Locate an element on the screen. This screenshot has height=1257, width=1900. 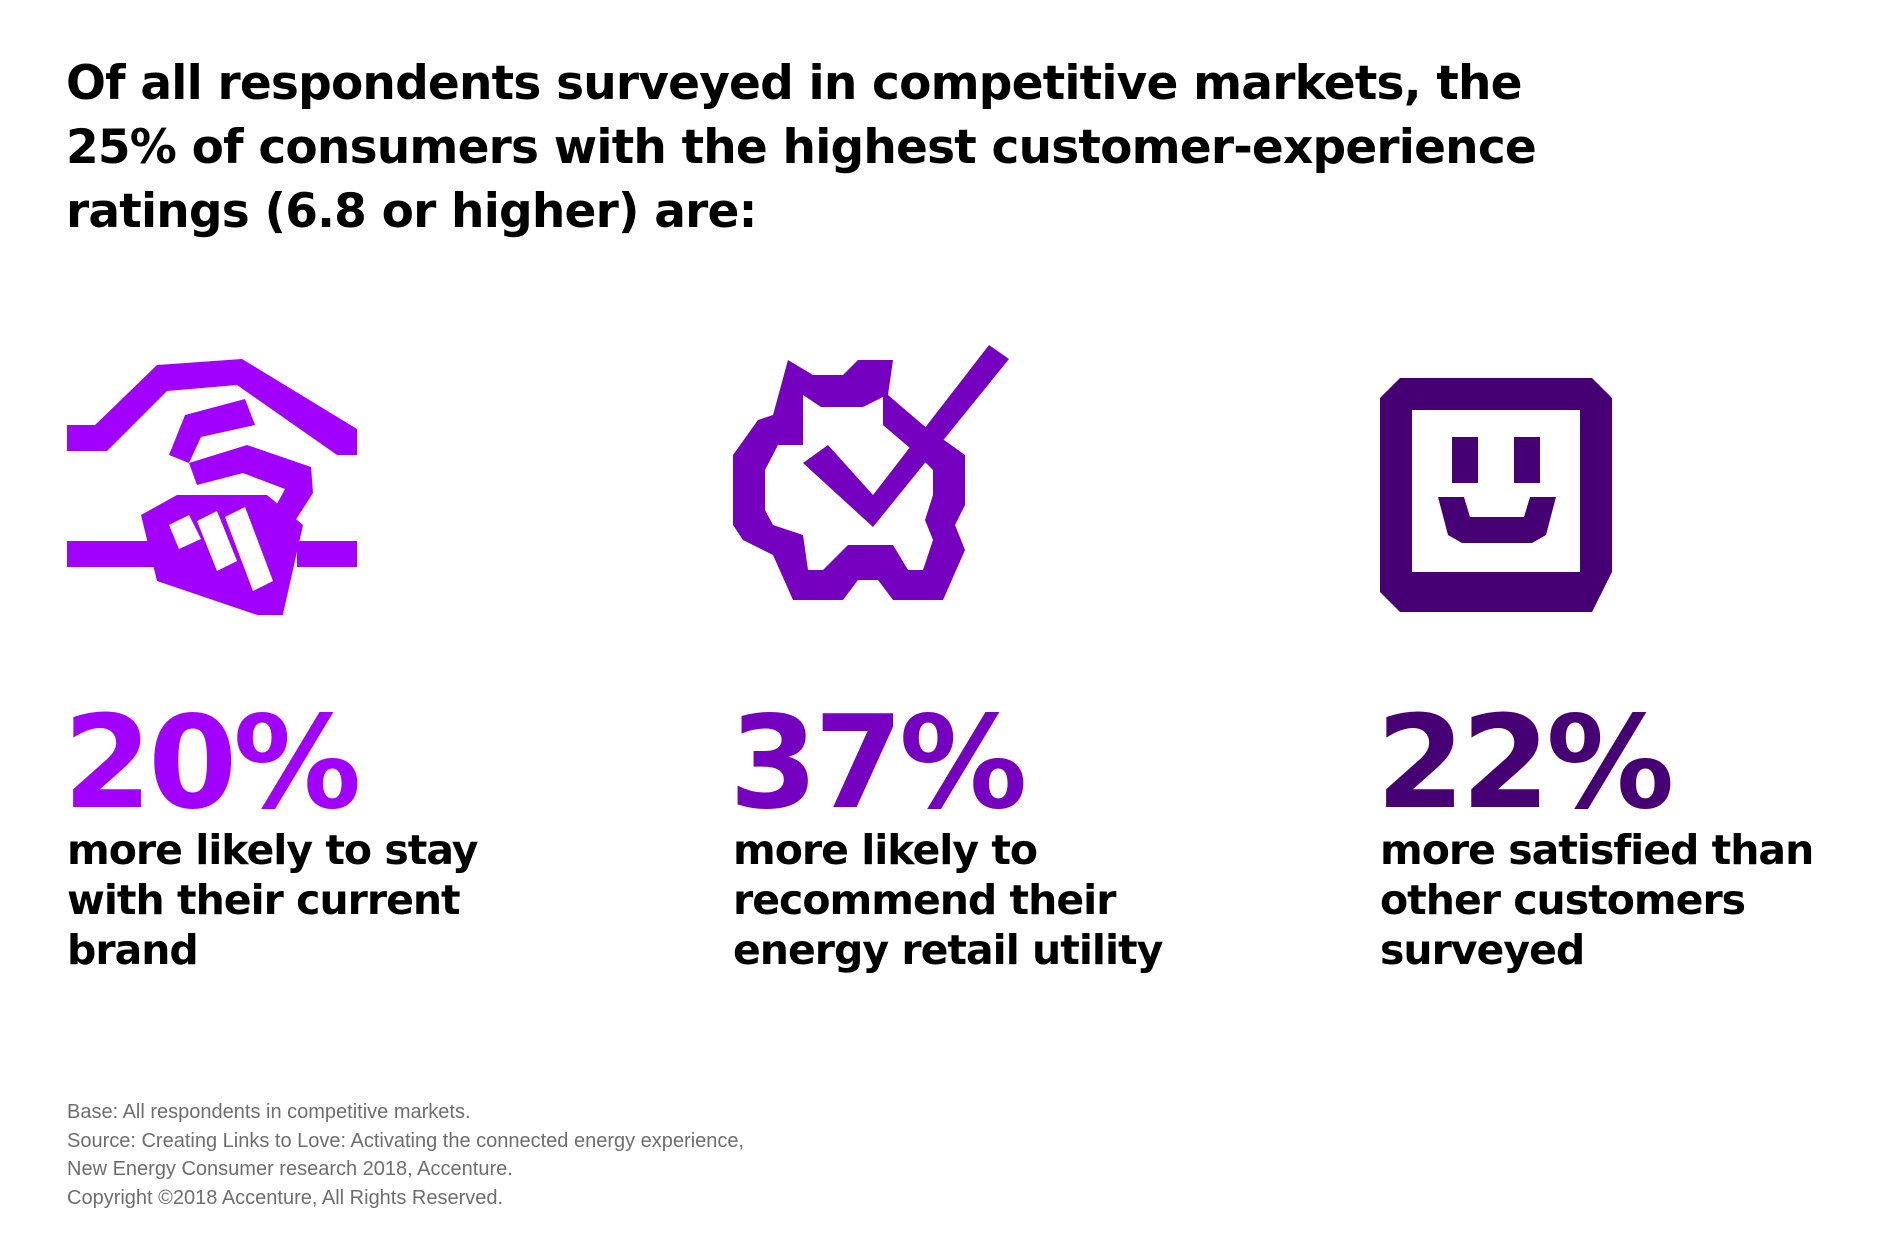
headline-line: ratings (6.8 or higher) are: is located at coordinates (411, 211).